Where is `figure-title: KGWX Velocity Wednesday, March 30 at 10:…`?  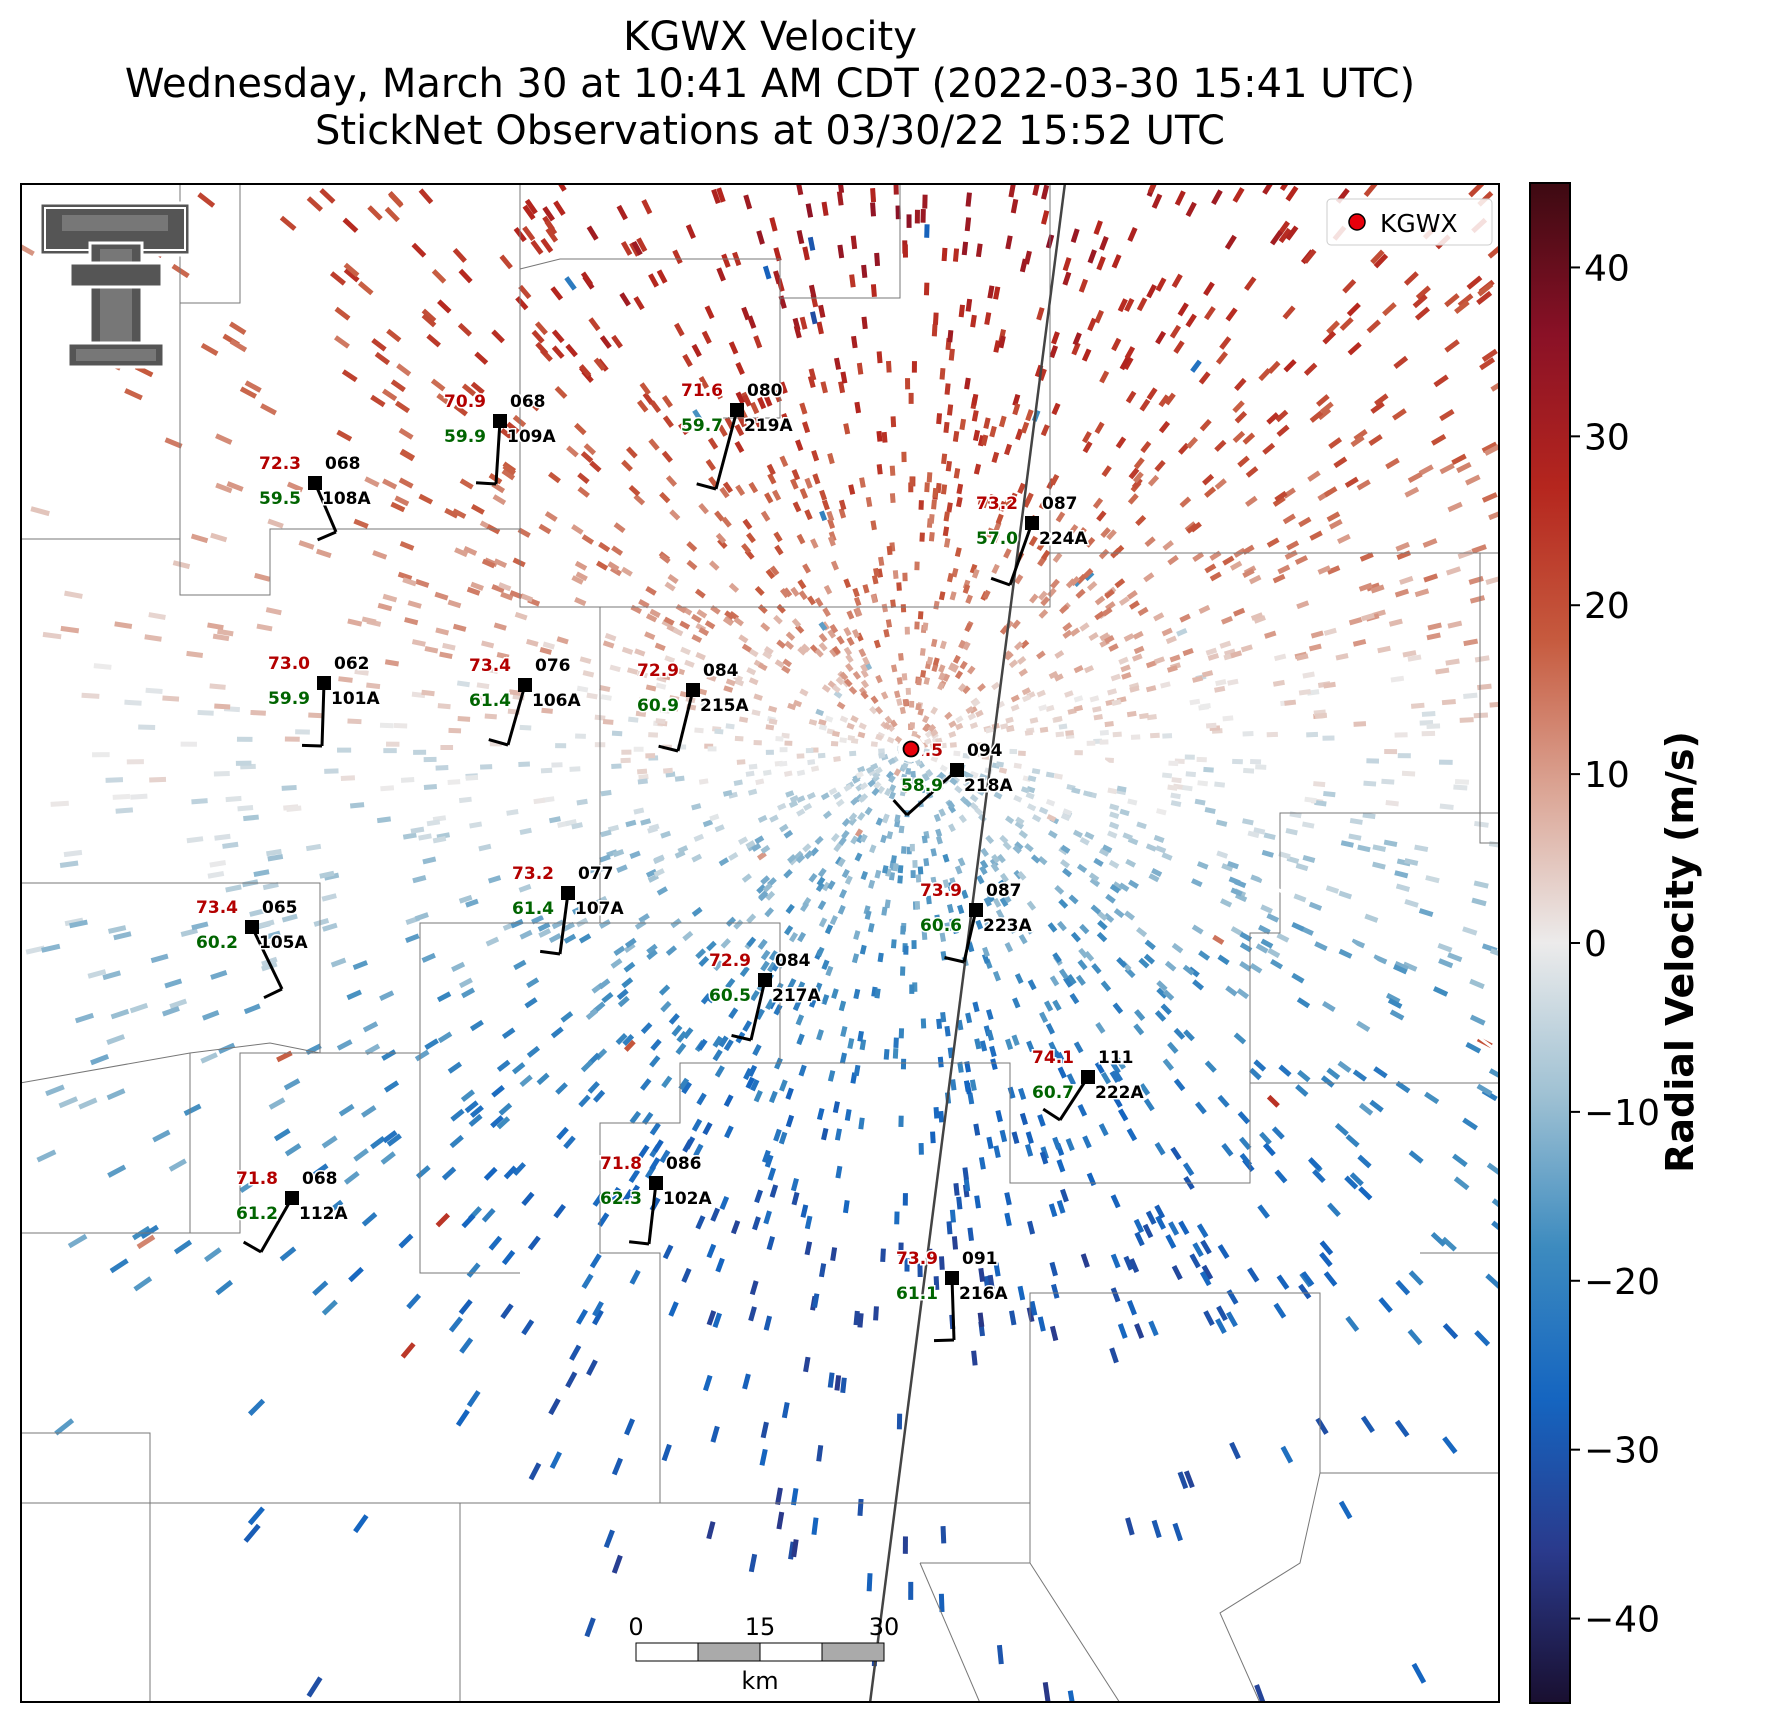
figure-title: KGWX Velocity Wednesday, March 30 at 10:… is located at coordinates (770, 84).